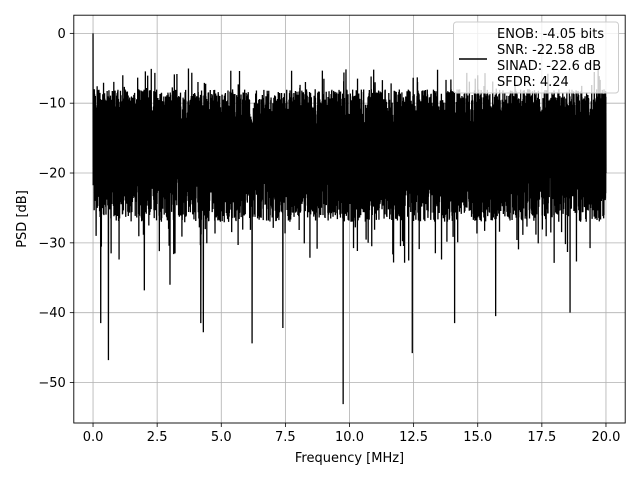 This screenshot has width=640, height=480. I want to click on x-tick-label: 10.0, so click(349, 437).